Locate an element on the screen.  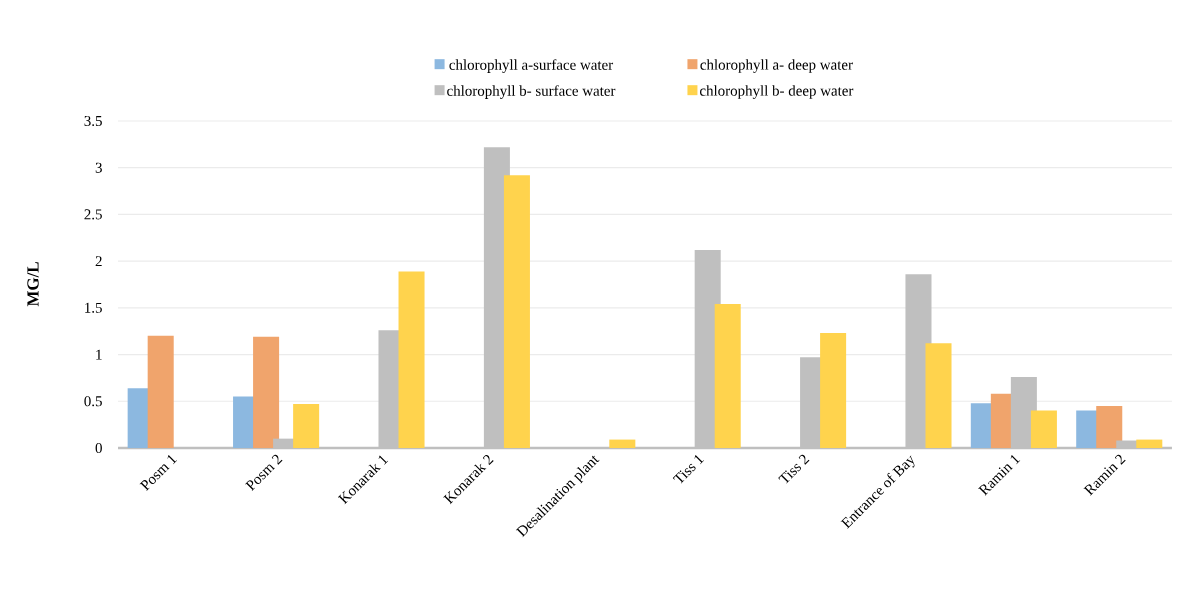
legend-label: chlorophyll a-surface water is located at coordinates (531, 66).